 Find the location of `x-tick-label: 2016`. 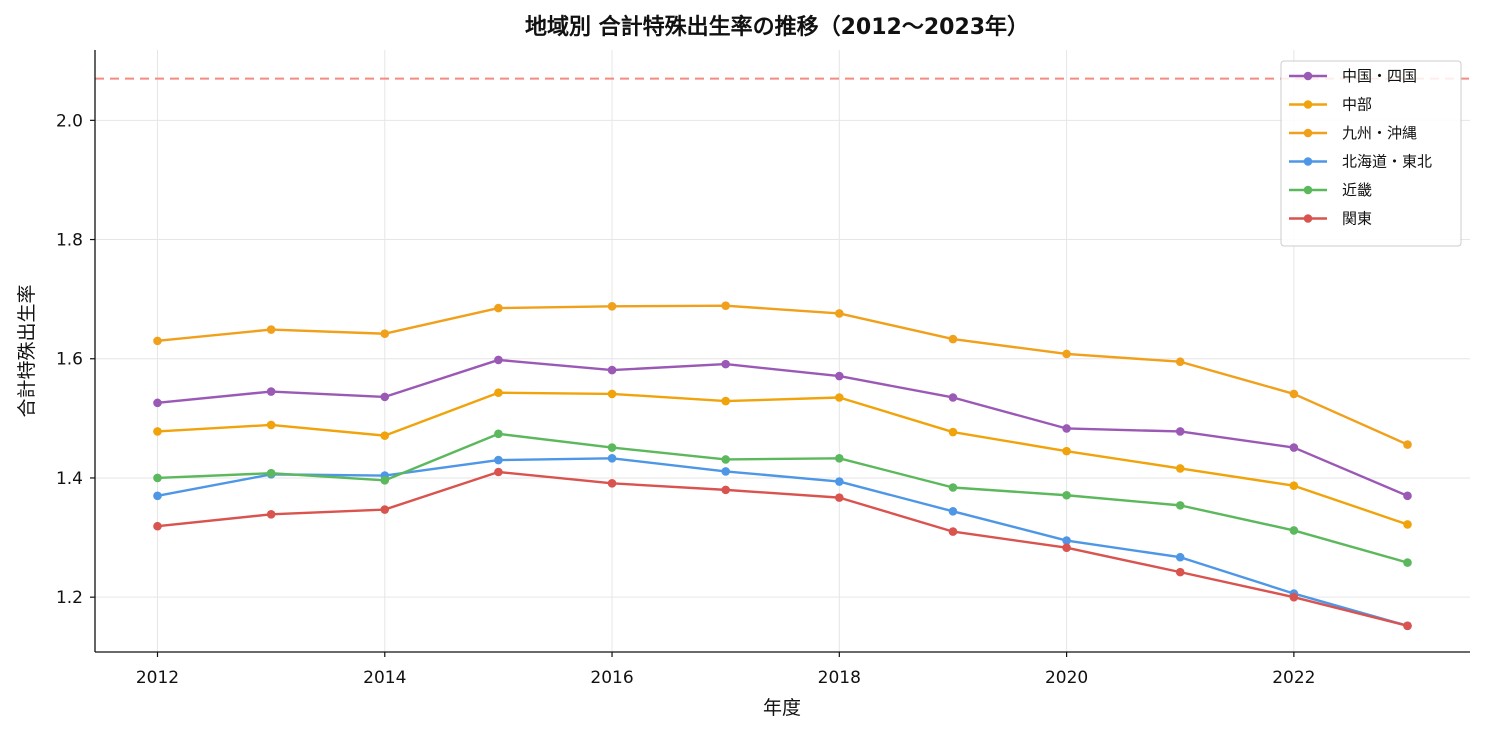

x-tick-label: 2016 is located at coordinates (611, 678).